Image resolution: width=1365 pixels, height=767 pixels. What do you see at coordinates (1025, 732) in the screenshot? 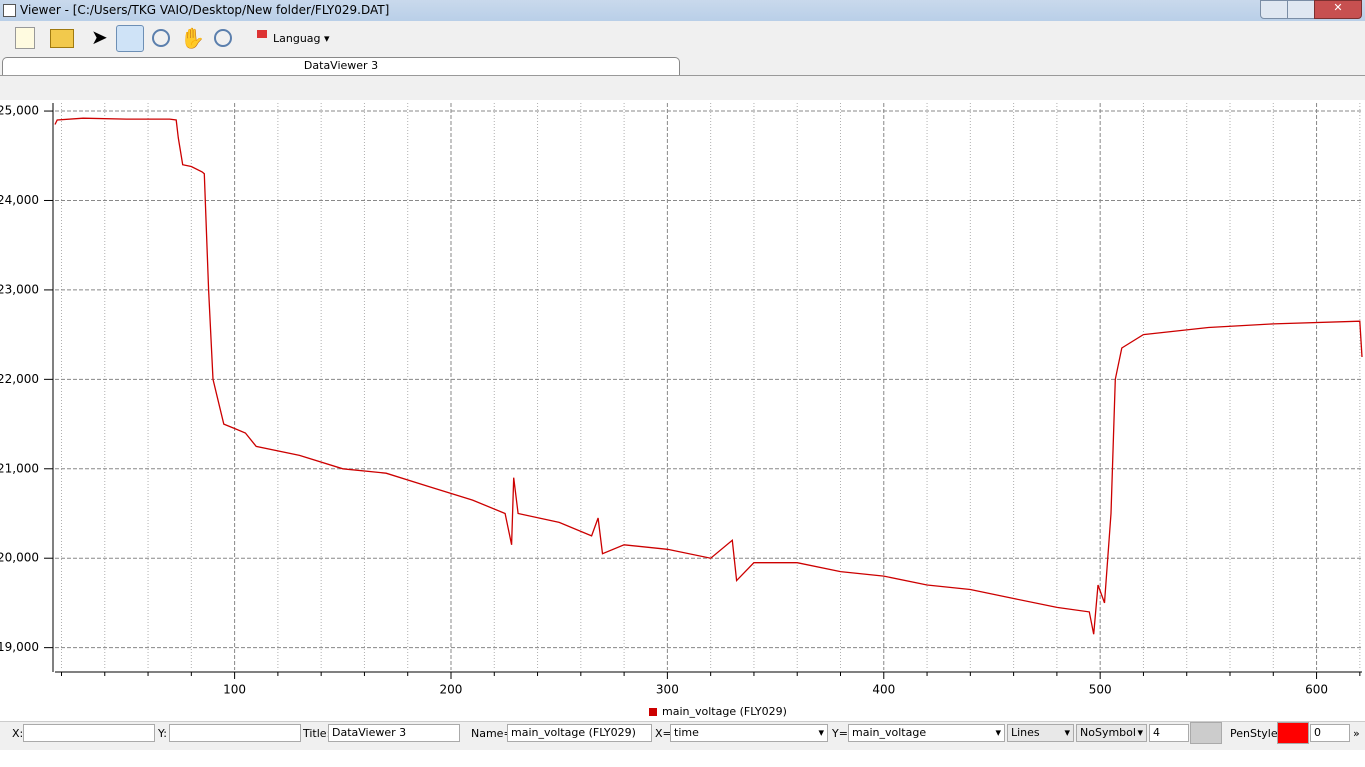
I see `style-value: Lines` at bounding box center [1025, 732].